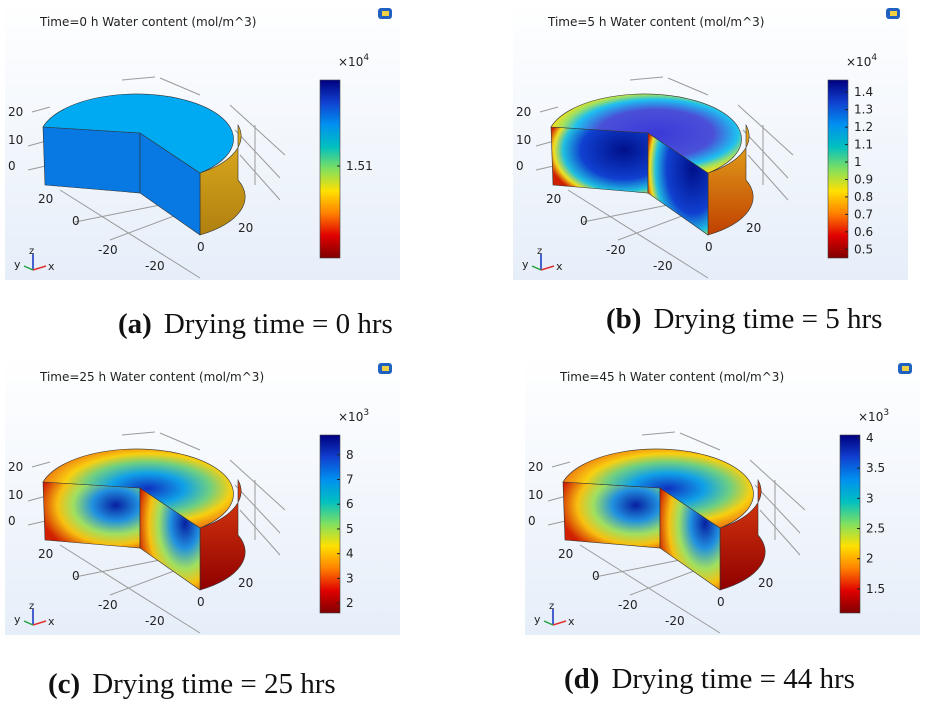 Image resolution: width=946 pixels, height=708 pixels. Describe the element at coordinates (870, 498) in the screenshot. I see `colorbar-tick-label: 3` at that location.